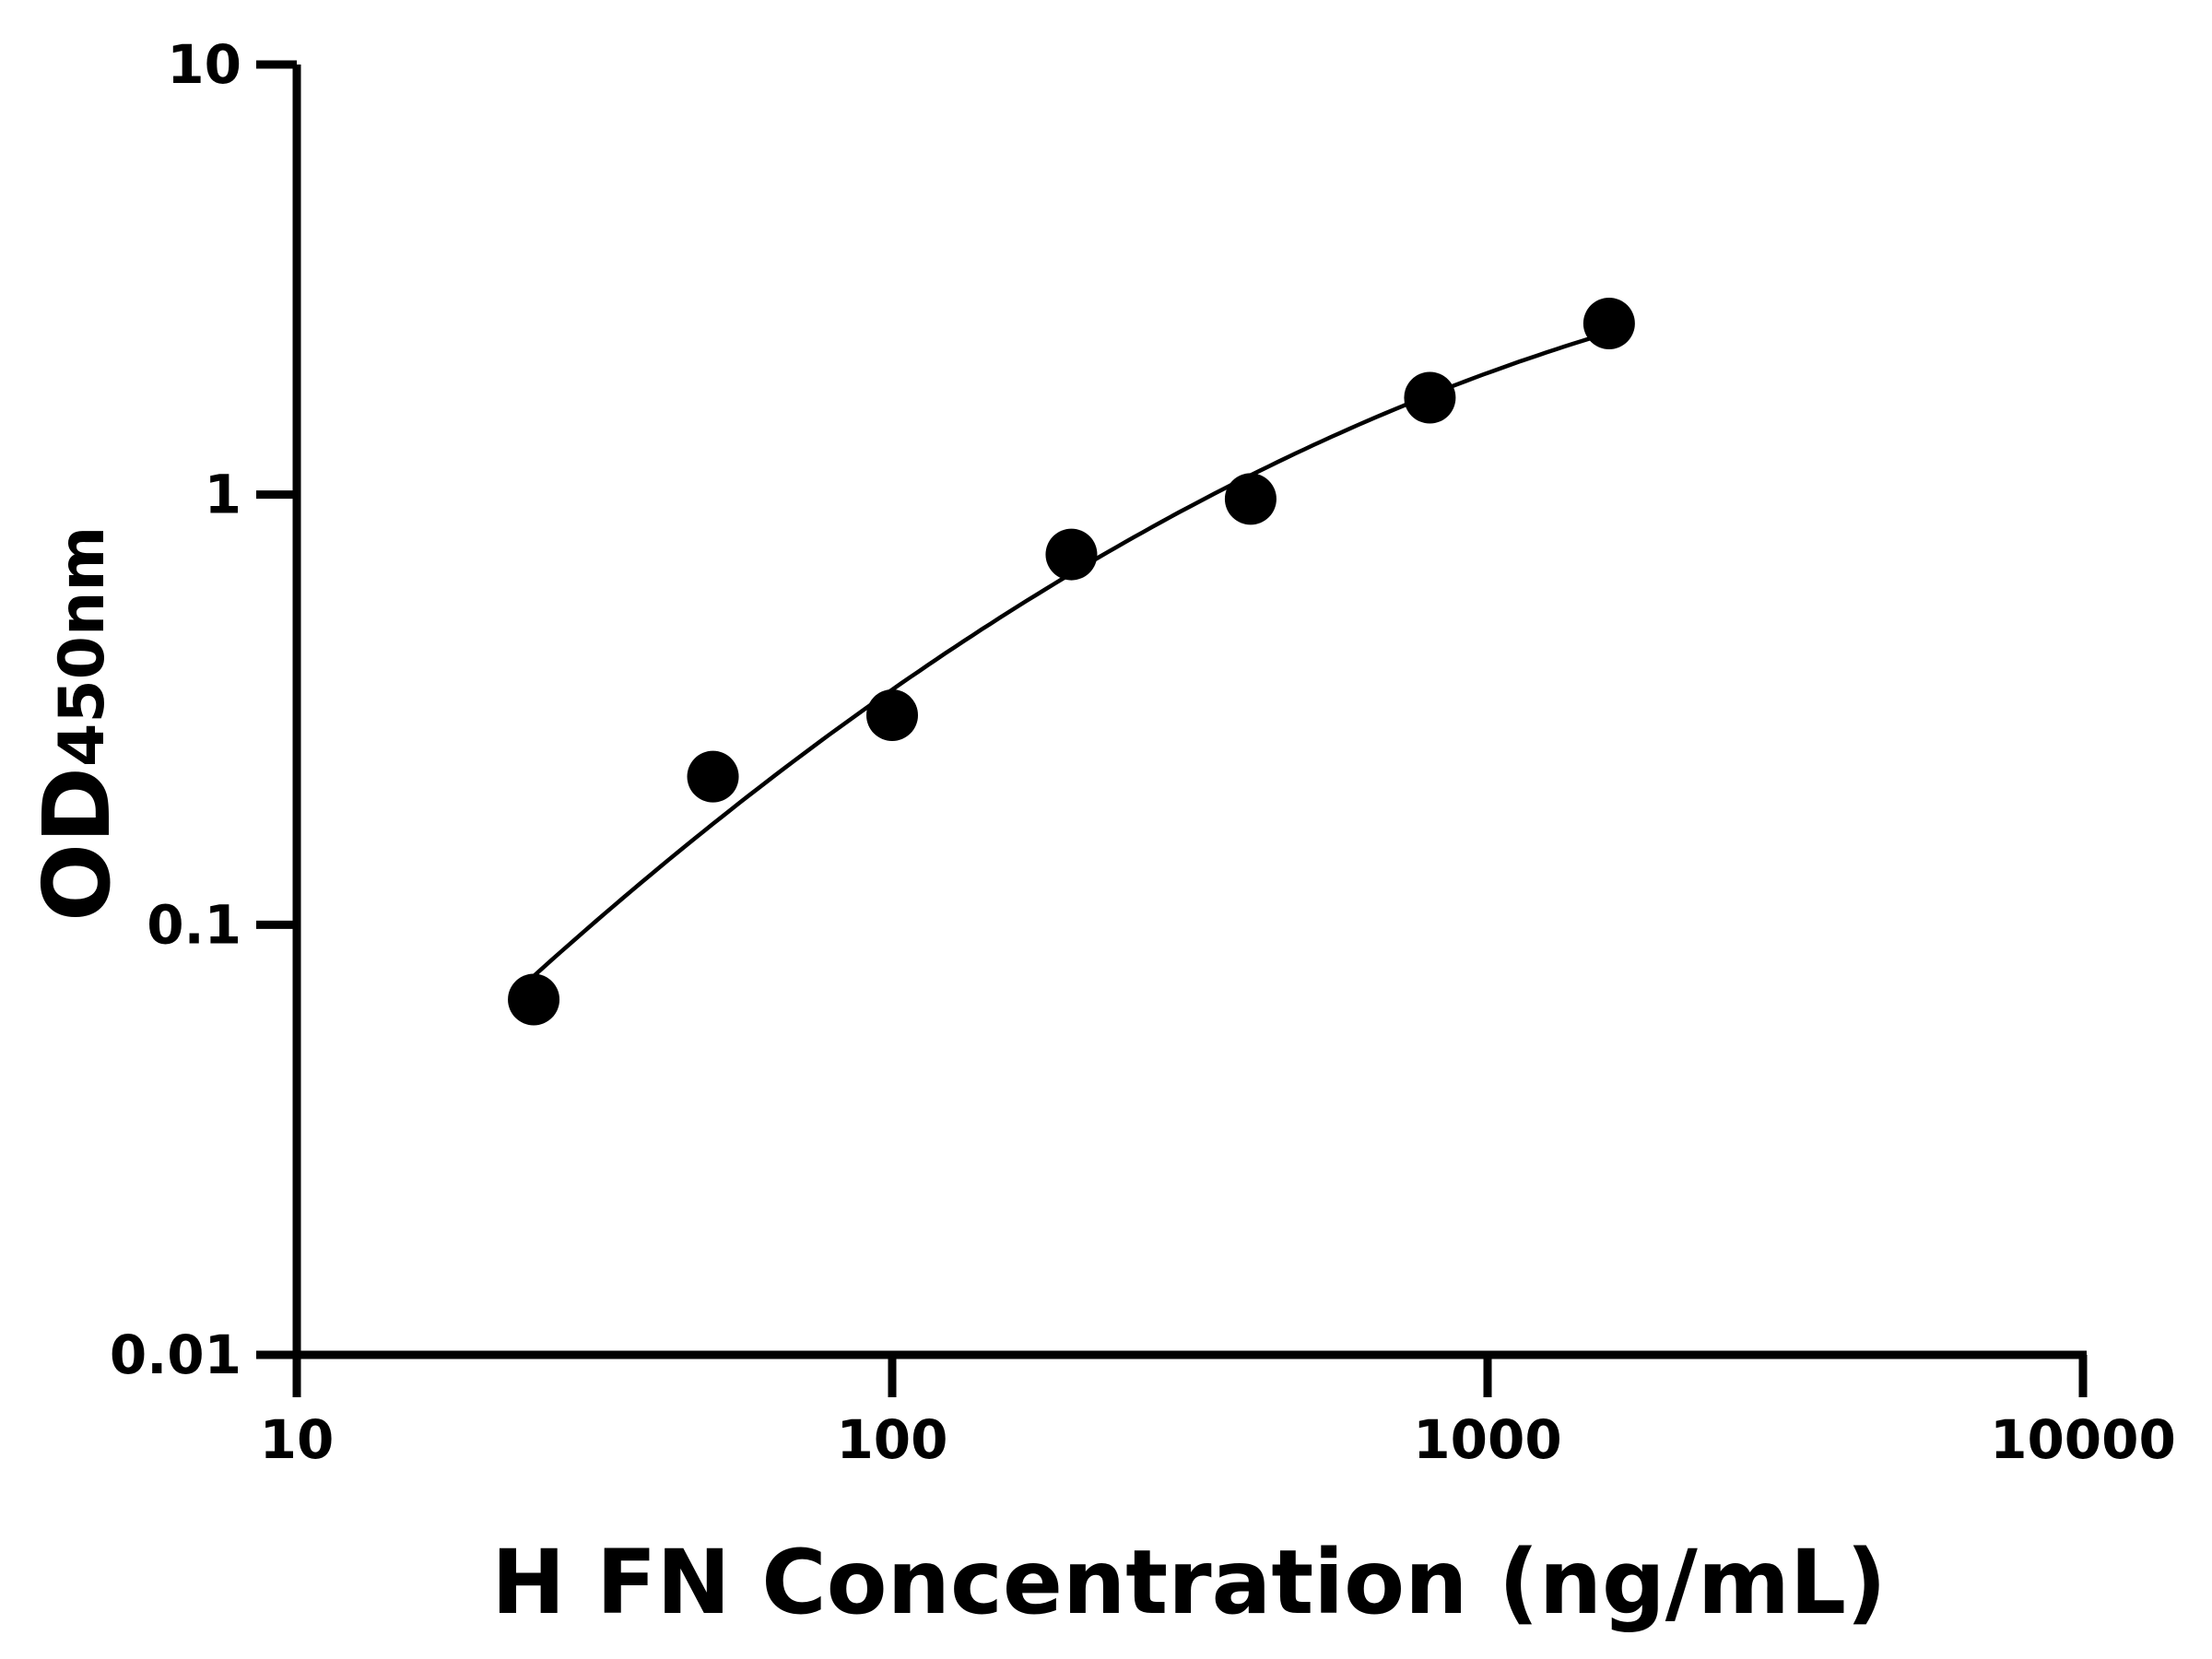 The image size is (2212, 1659). What do you see at coordinates (223, 495) in the screenshot?
I see `y-tick-label: 1` at bounding box center [223, 495].